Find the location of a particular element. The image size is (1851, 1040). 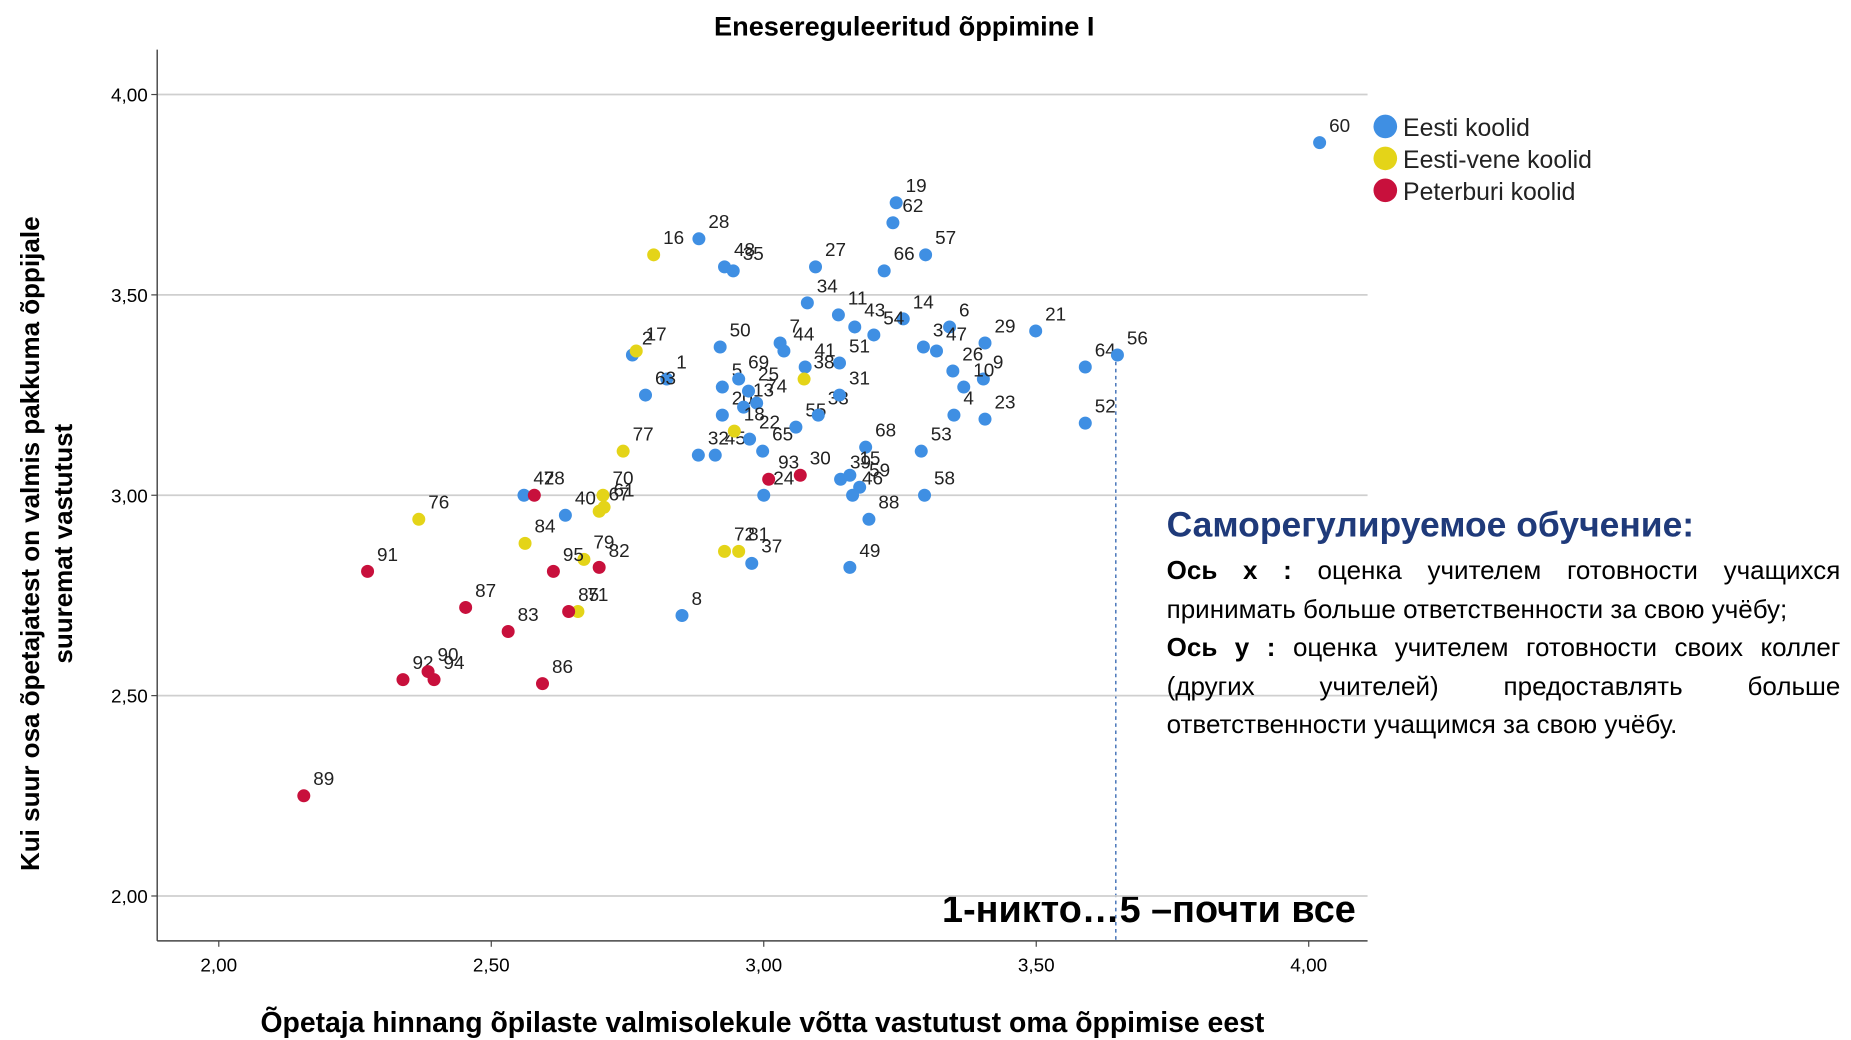

point-label: 7 is located at coordinates (795, 326).